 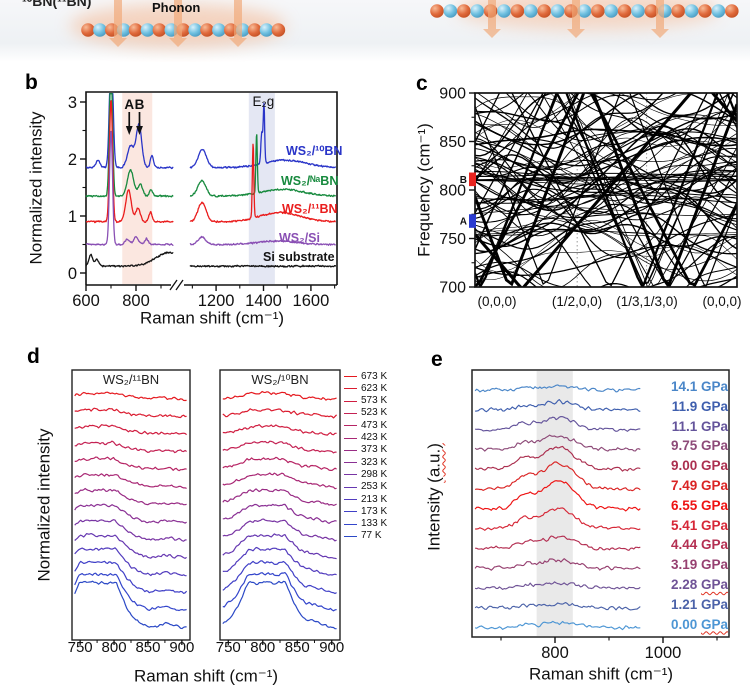 What do you see at coordinates (452, 239) in the screenshot?
I see `y-tick-label-c: 750` at bounding box center [452, 239].